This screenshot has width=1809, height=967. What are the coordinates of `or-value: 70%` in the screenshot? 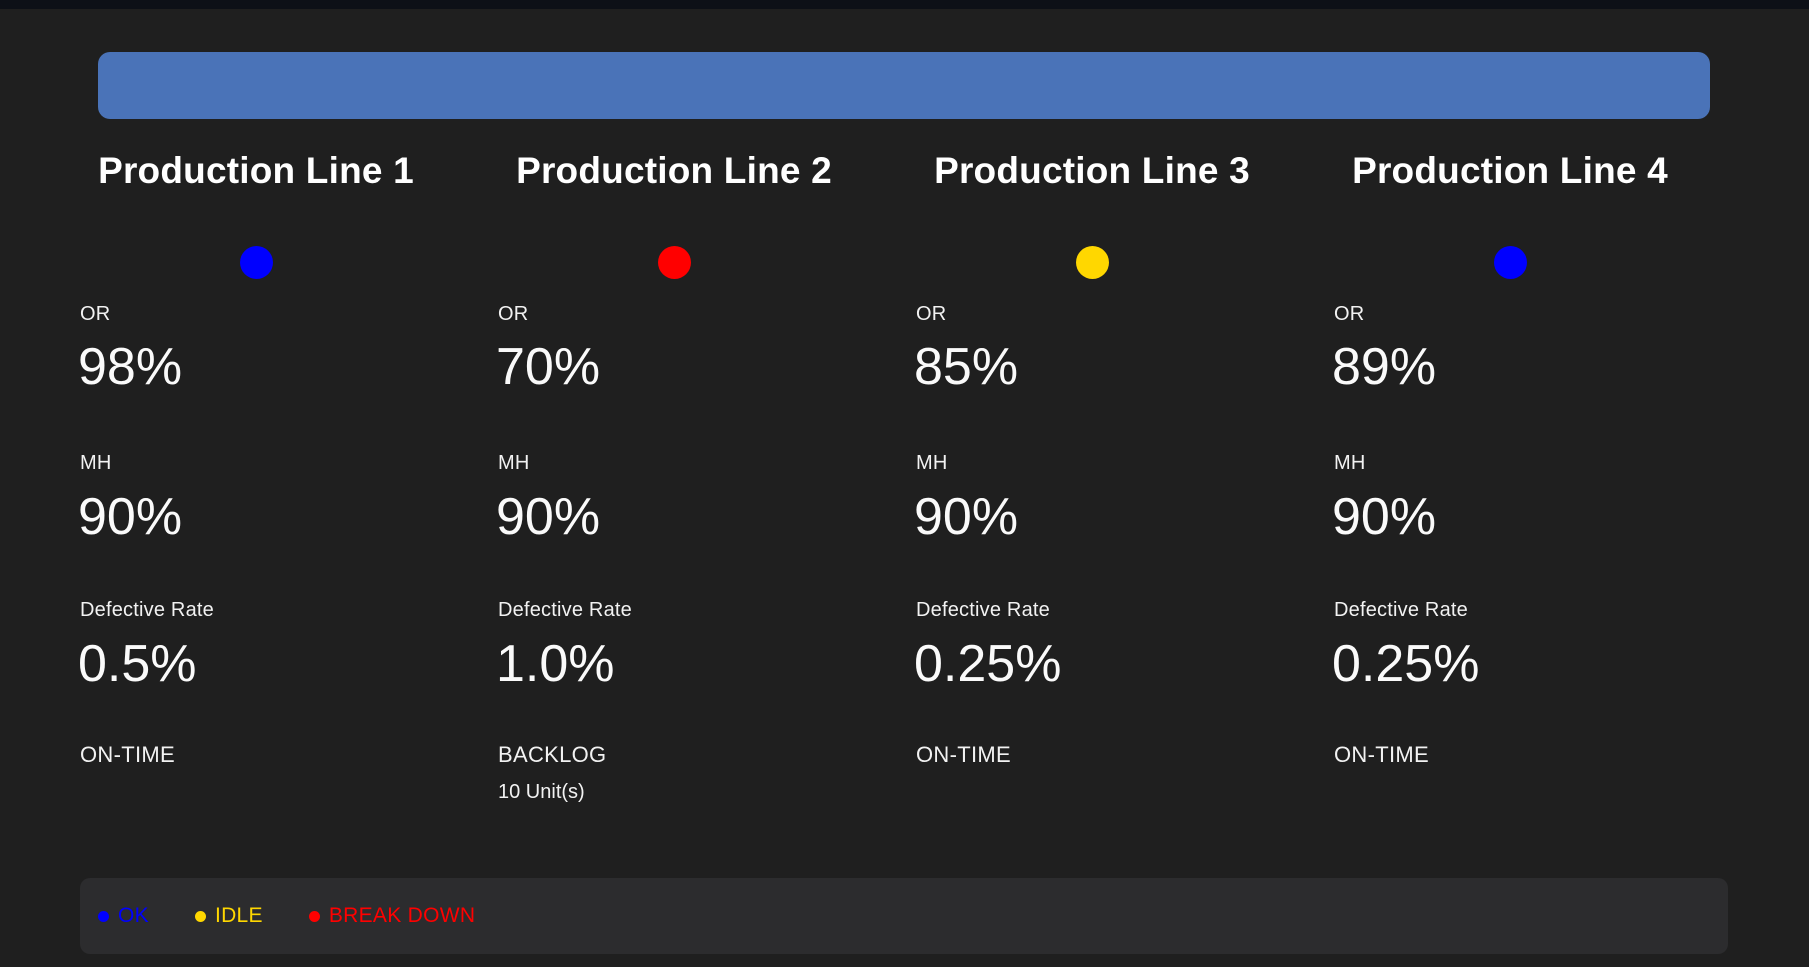 It's located at (548, 367).